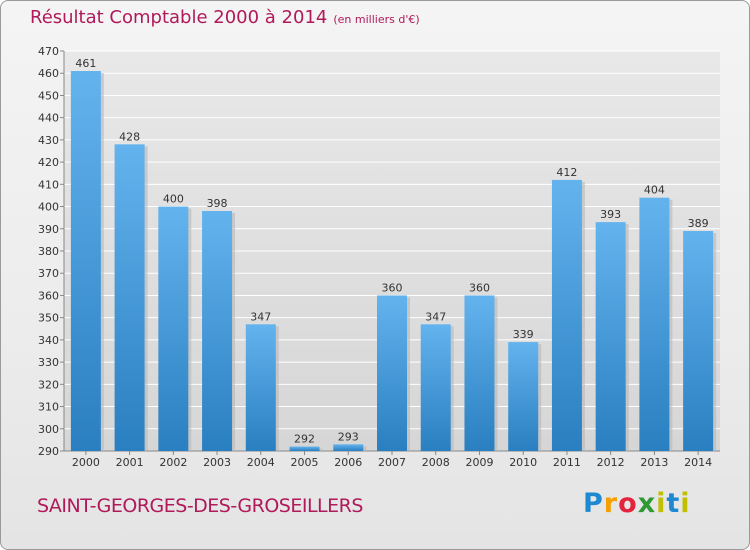 The height and width of the screenshot is (550, 750). I want to click on x-tick-label-2012: 2012, so click(611, 462).